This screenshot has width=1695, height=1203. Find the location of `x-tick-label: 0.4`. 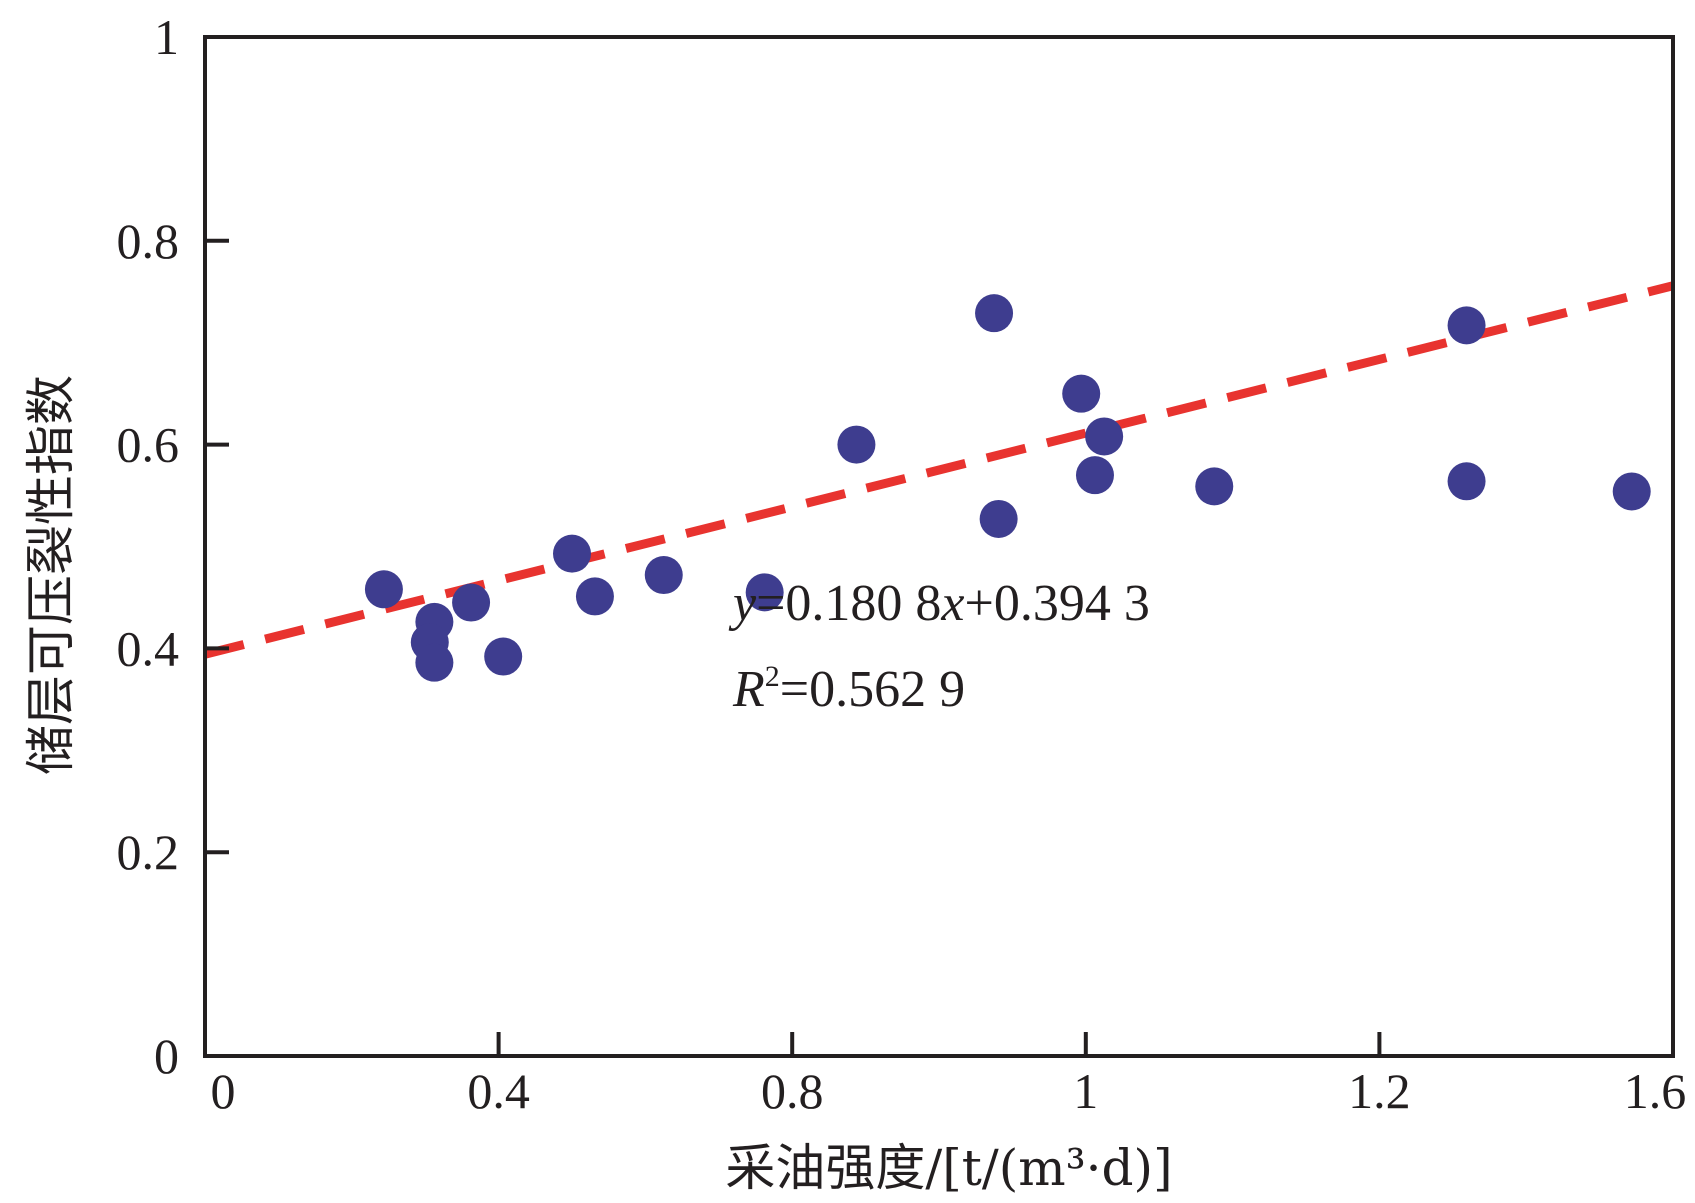

x-tick-label: 0.4 is located at coordinates (498, 1091).